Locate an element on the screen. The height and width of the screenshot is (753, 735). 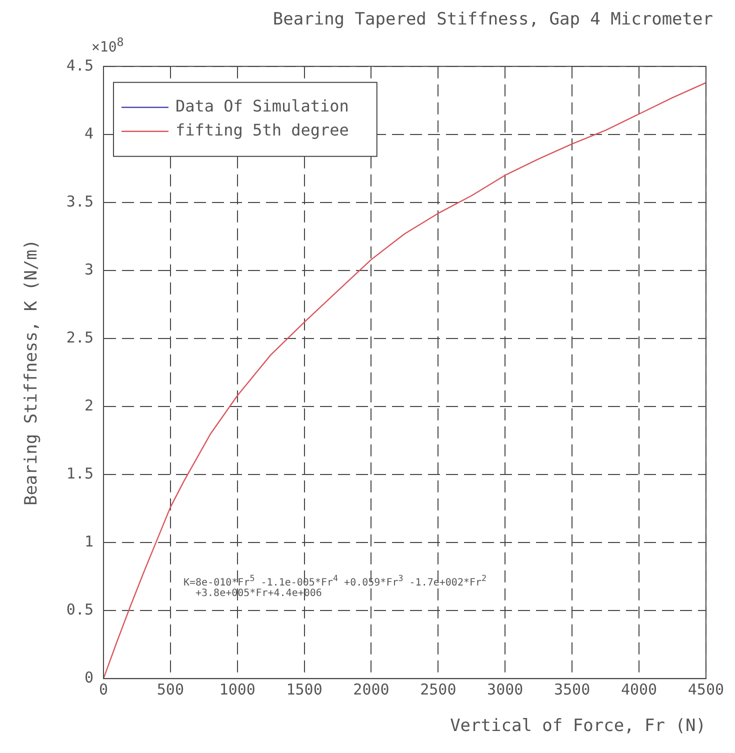
x-tick-label: 2500 is located at coordinates (438, 689).